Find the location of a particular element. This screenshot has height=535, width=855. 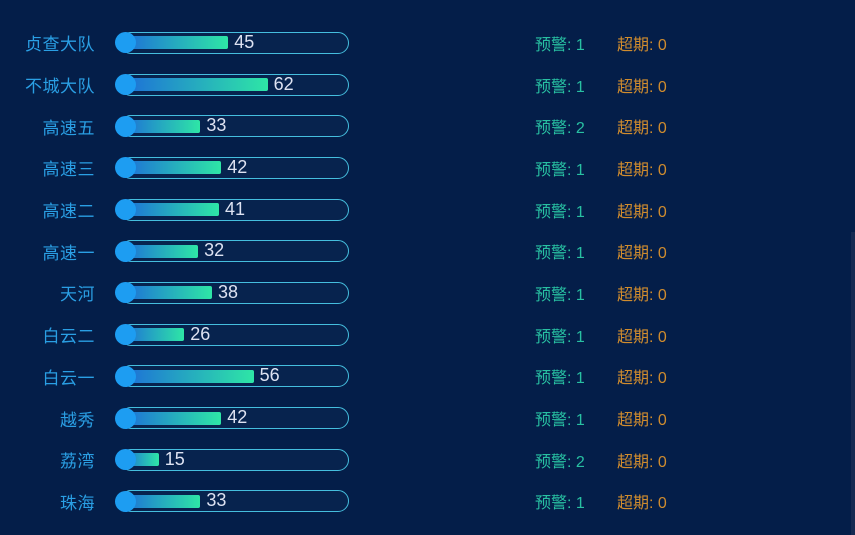

progress-value: 56 is located at coordinates (269, 375).